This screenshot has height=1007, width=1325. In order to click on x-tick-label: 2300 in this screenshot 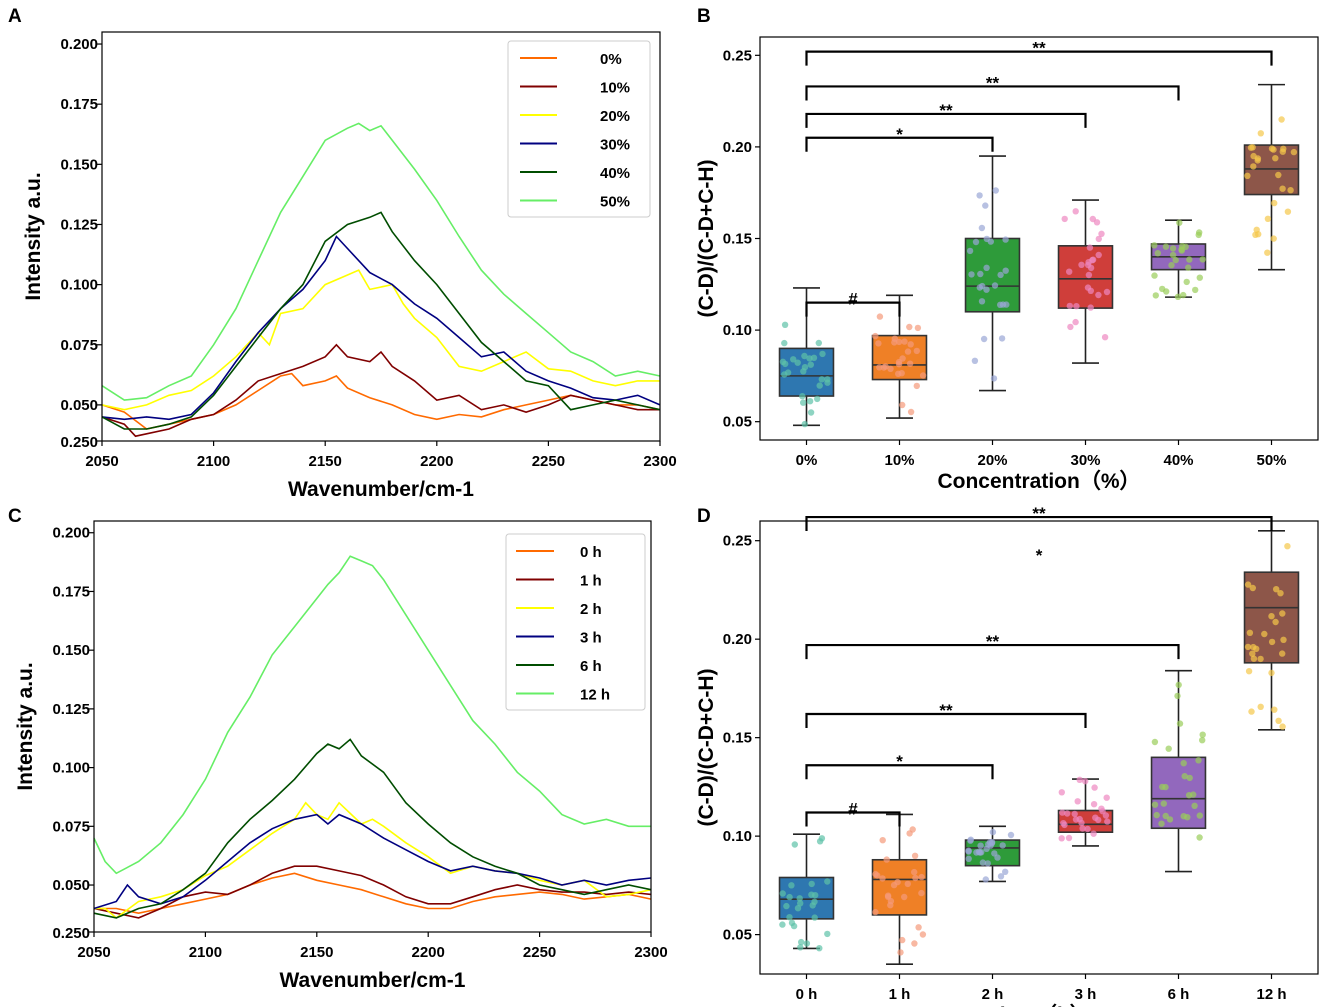, I will do `click(659, 461)`.